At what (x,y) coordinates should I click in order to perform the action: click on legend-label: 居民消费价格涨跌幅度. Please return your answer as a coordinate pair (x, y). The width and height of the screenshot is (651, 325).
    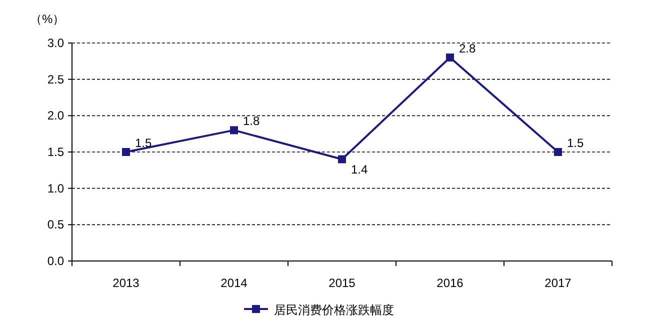
    Looking at the image, I should click on (334, 310).